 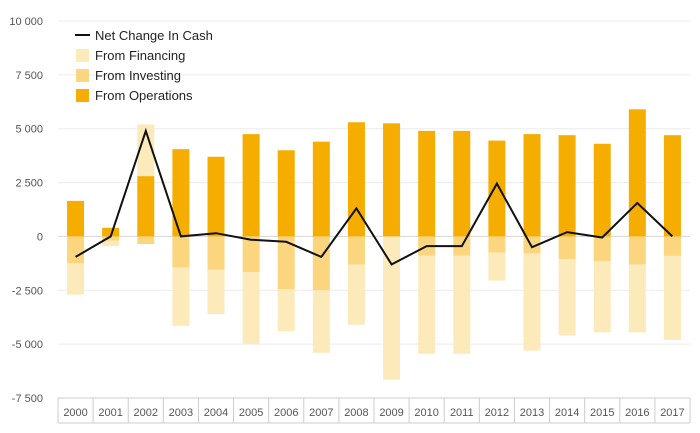 I want to click on legend-label: From Investing, so click(x=138, y=75).